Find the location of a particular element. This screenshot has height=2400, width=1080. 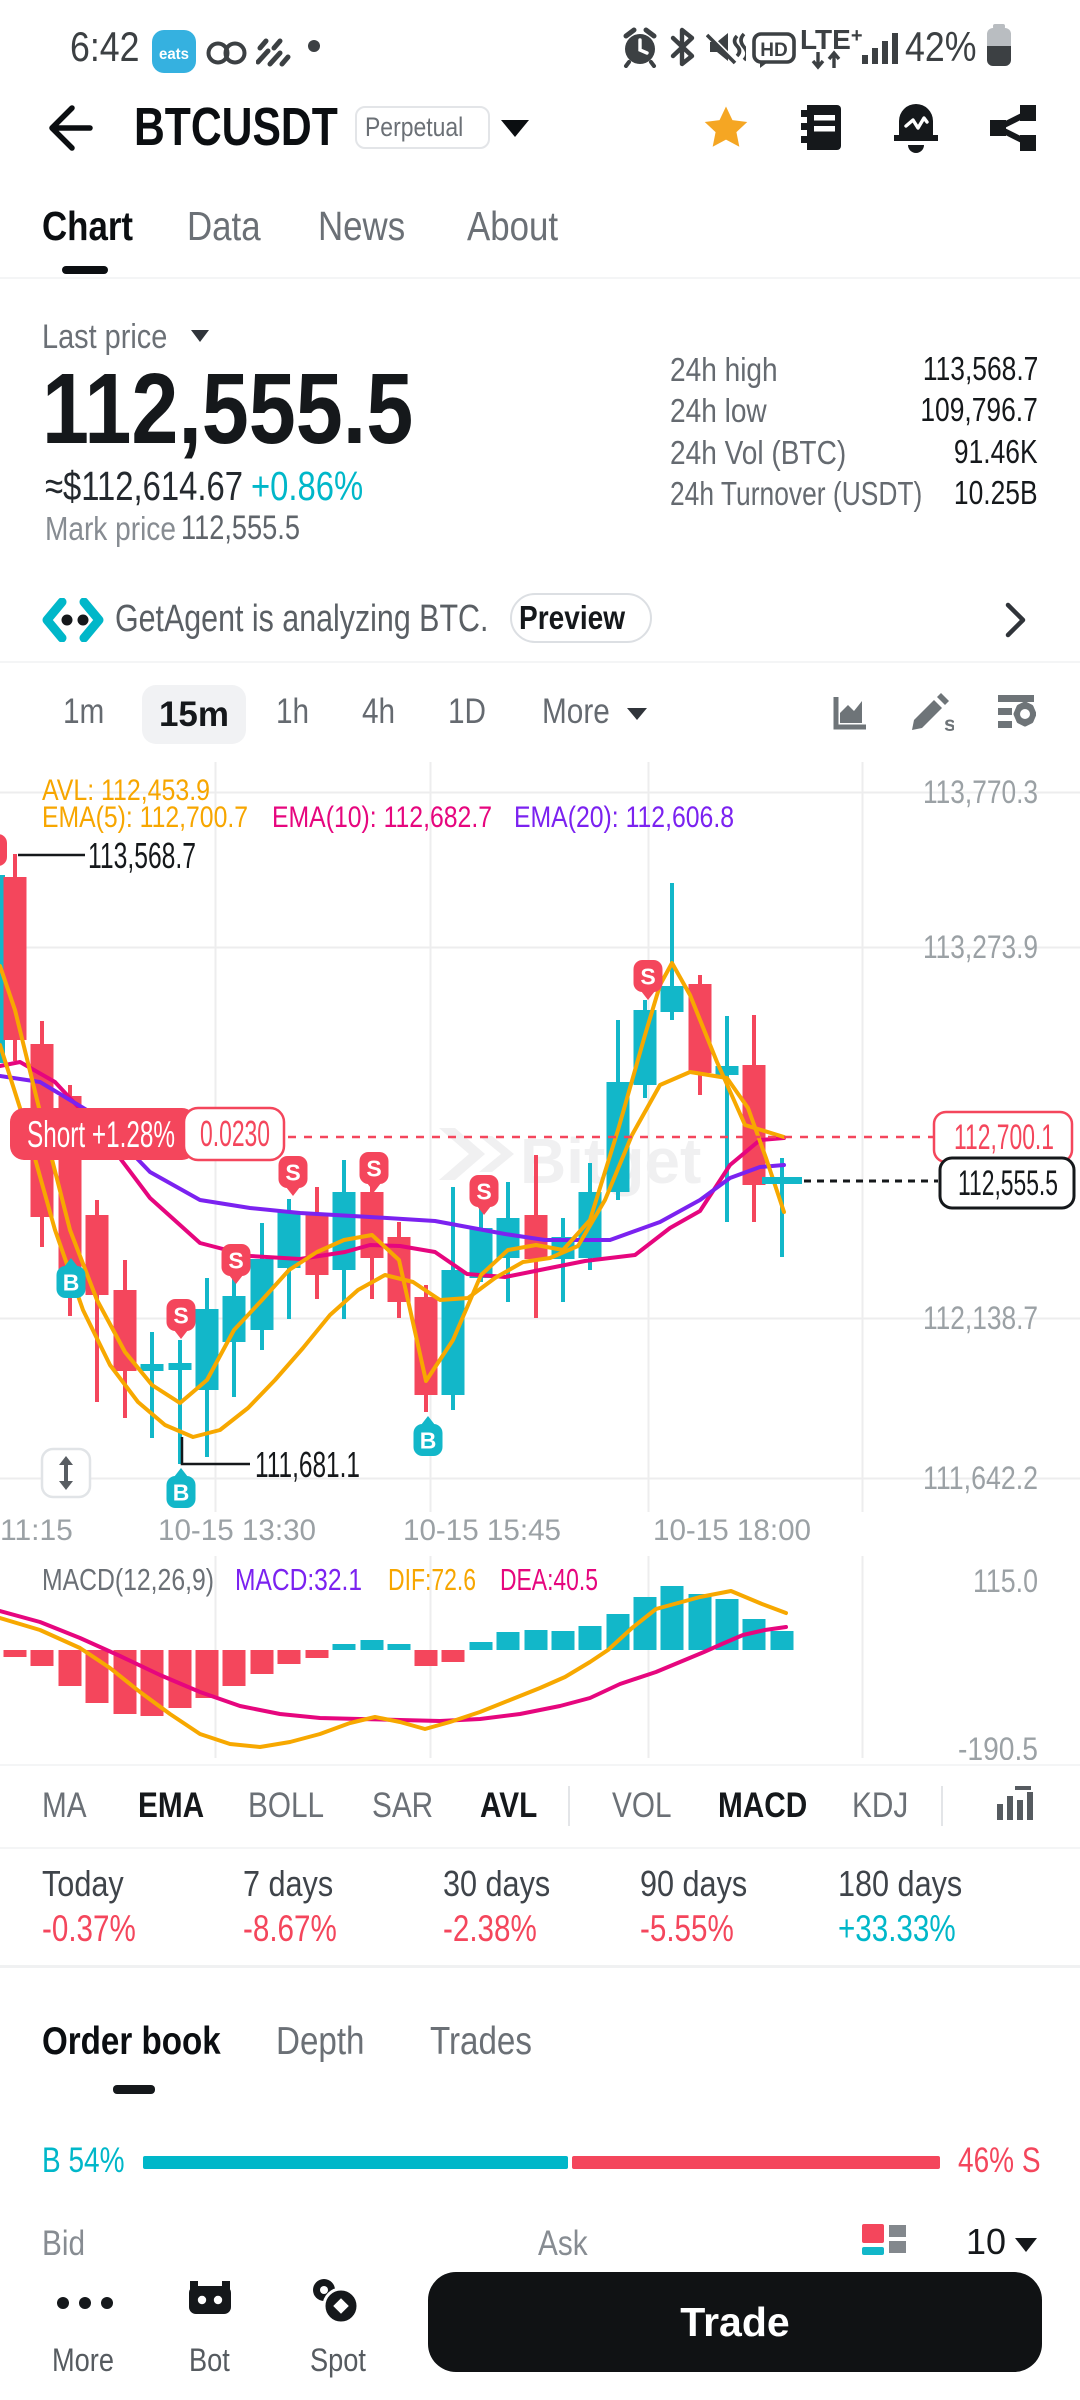

svg-text: DEA:40.5 is located at coordinates (549, 1579).